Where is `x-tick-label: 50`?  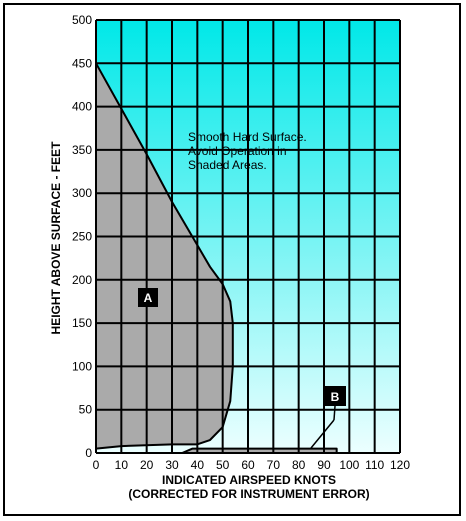
x-tick-label: 50 is located at coordinates (223, 465).